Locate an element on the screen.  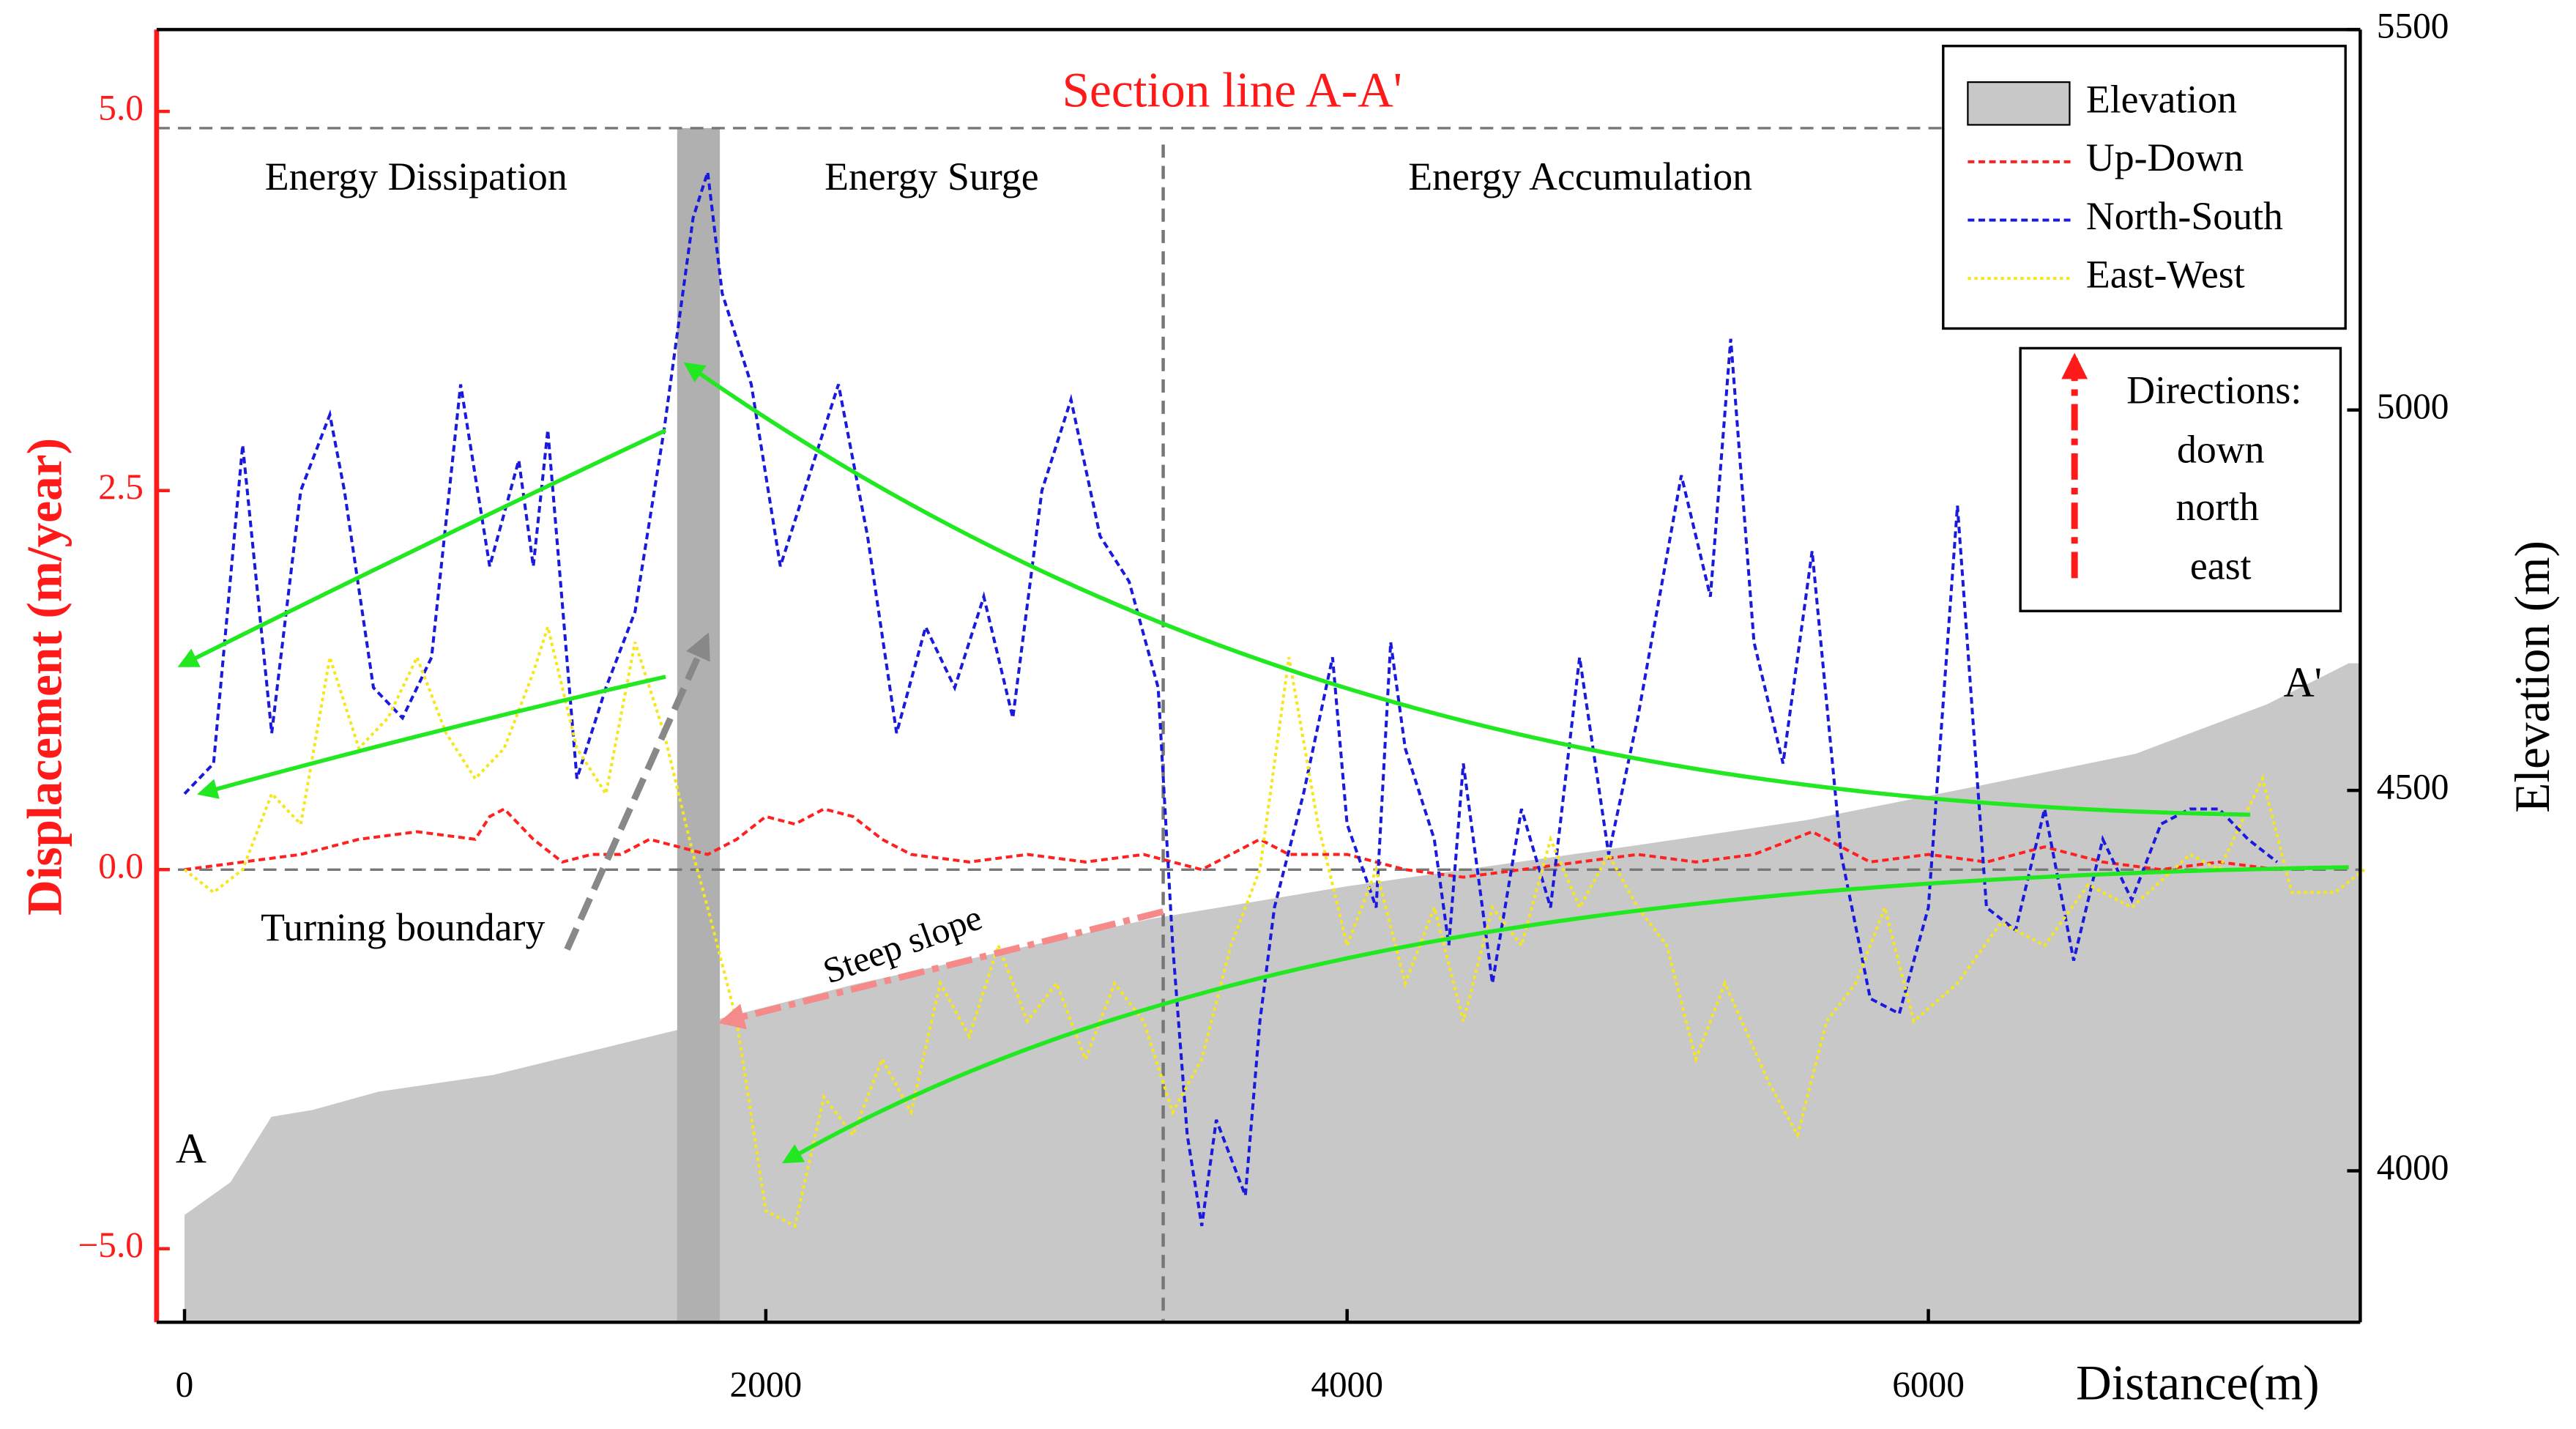
boundary-band is located at coordinates (699, 725).